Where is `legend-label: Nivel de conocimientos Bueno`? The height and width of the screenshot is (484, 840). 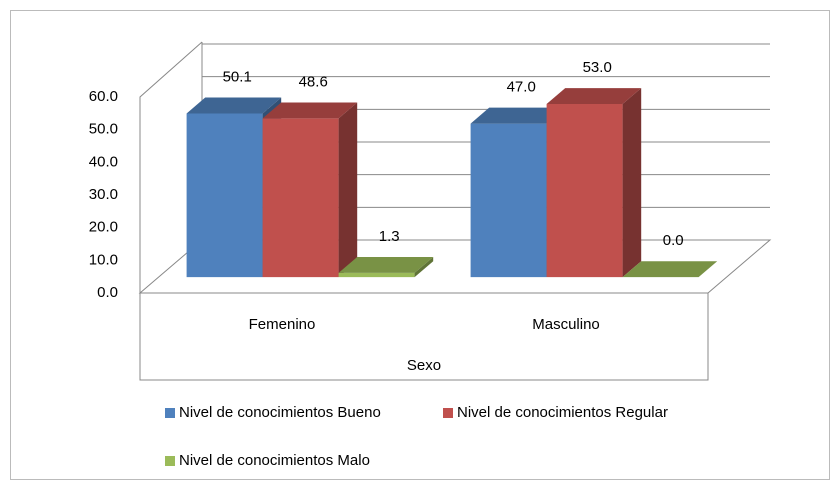 legend-label: Nivel de conocimientos Bueno is located at coordinates (280, 412).